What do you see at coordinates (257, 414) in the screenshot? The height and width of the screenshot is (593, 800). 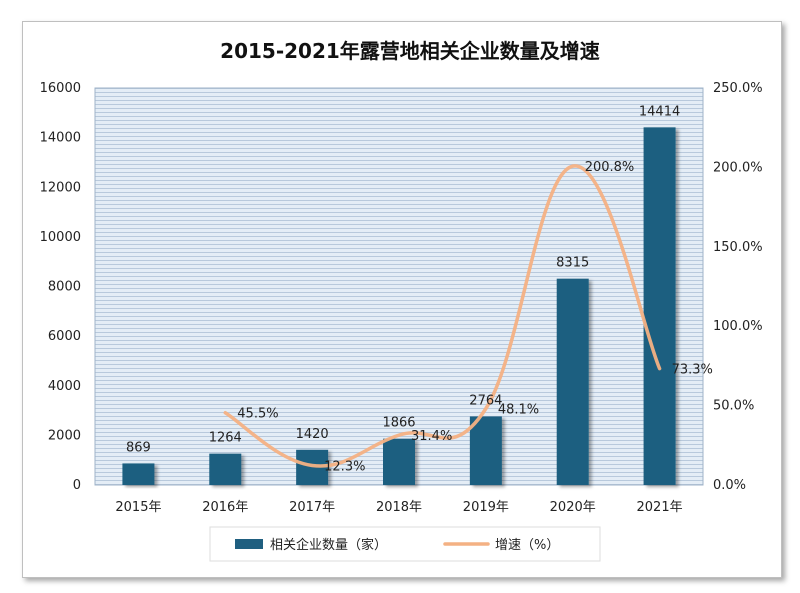 I see `growth-value-label: 45.5%` at bounding box center [257, 414].